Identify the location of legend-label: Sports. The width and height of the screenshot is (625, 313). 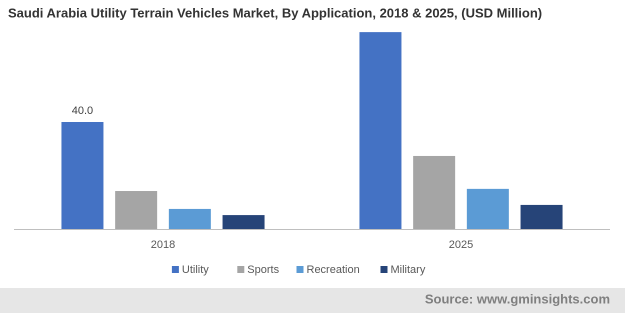
(263, 270).